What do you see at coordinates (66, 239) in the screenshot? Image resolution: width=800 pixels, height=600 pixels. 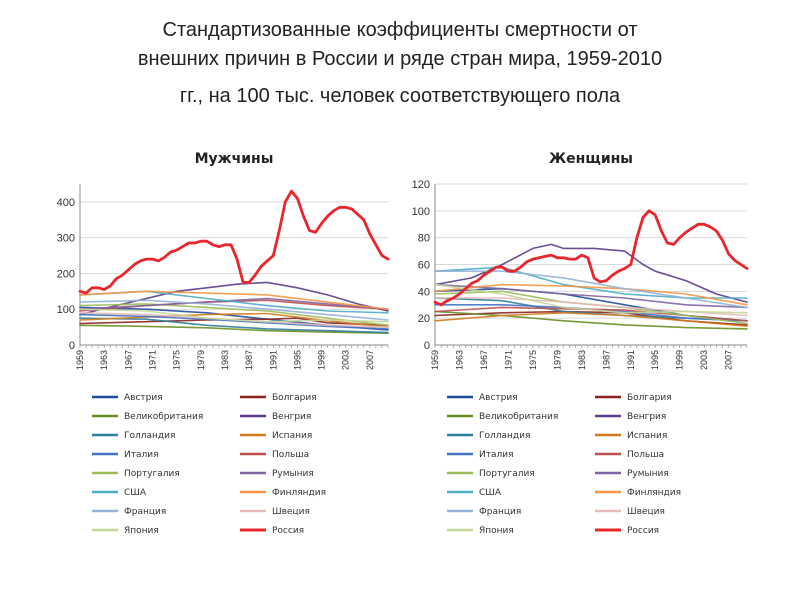 I see `y-tick-label: 300` at bounding box center [66, 239].